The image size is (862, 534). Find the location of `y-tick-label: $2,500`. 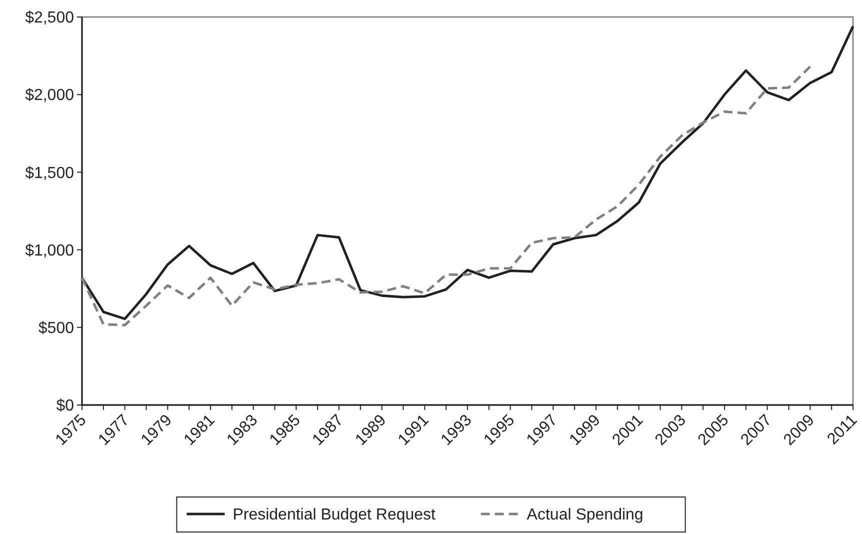

y-tick-label: $2,500 is located at coordinates (49, 18).